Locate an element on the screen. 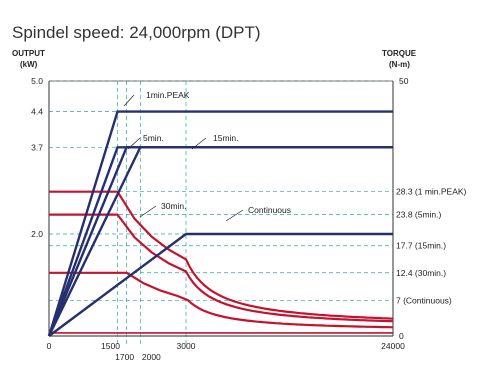 Image resolution: width=477 pixels, height=383 pixels. series-label-4: Continuous is located at coordinates (269, 210).